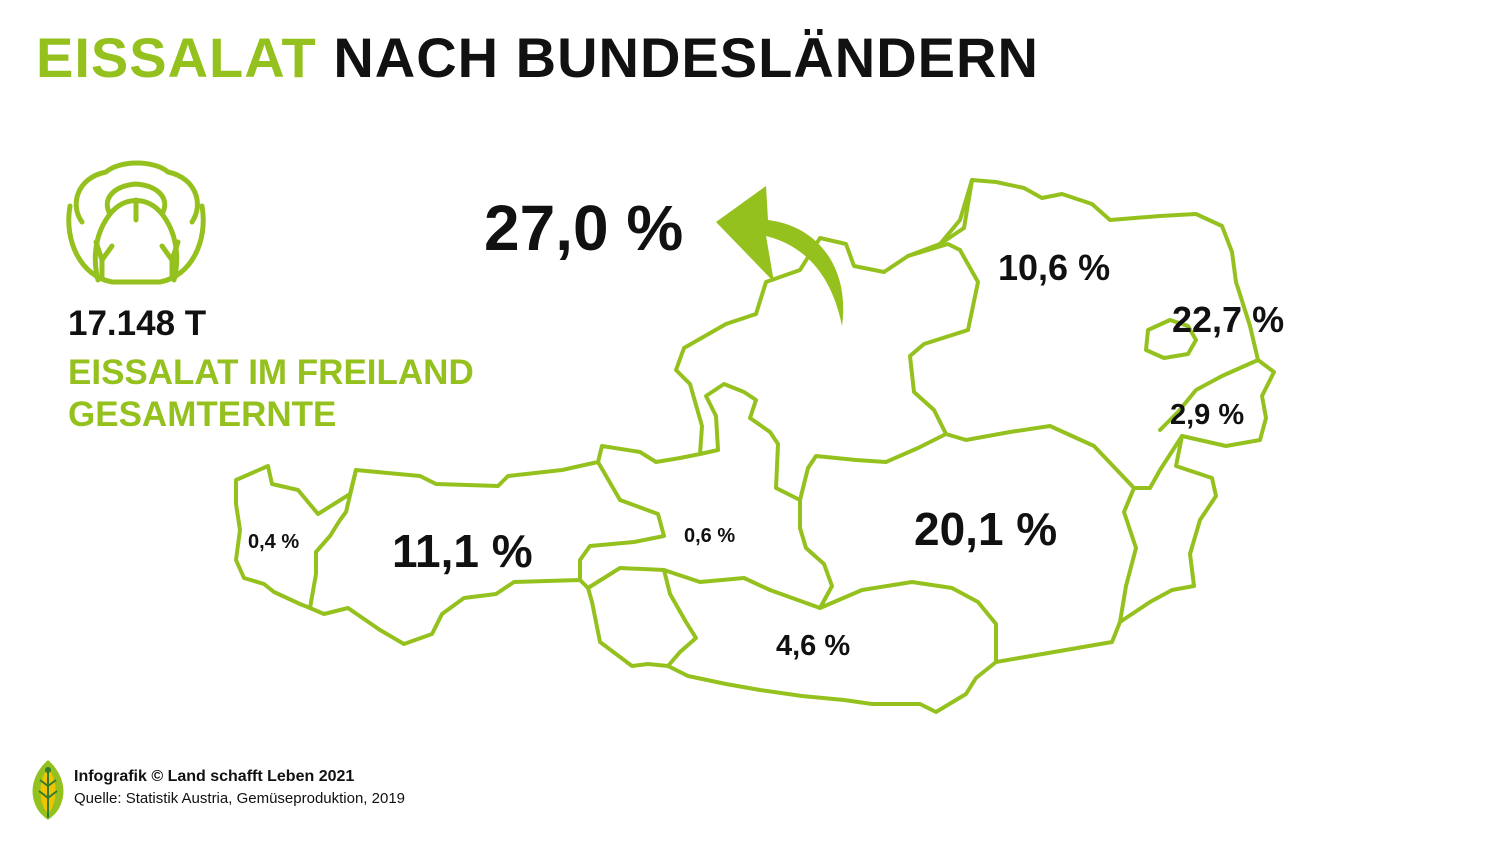 Image resolution: width=1500 pixels, height=844 pixels. I want to click on percent-niederoesterreich: 10,6 %, so click(1054, 267).